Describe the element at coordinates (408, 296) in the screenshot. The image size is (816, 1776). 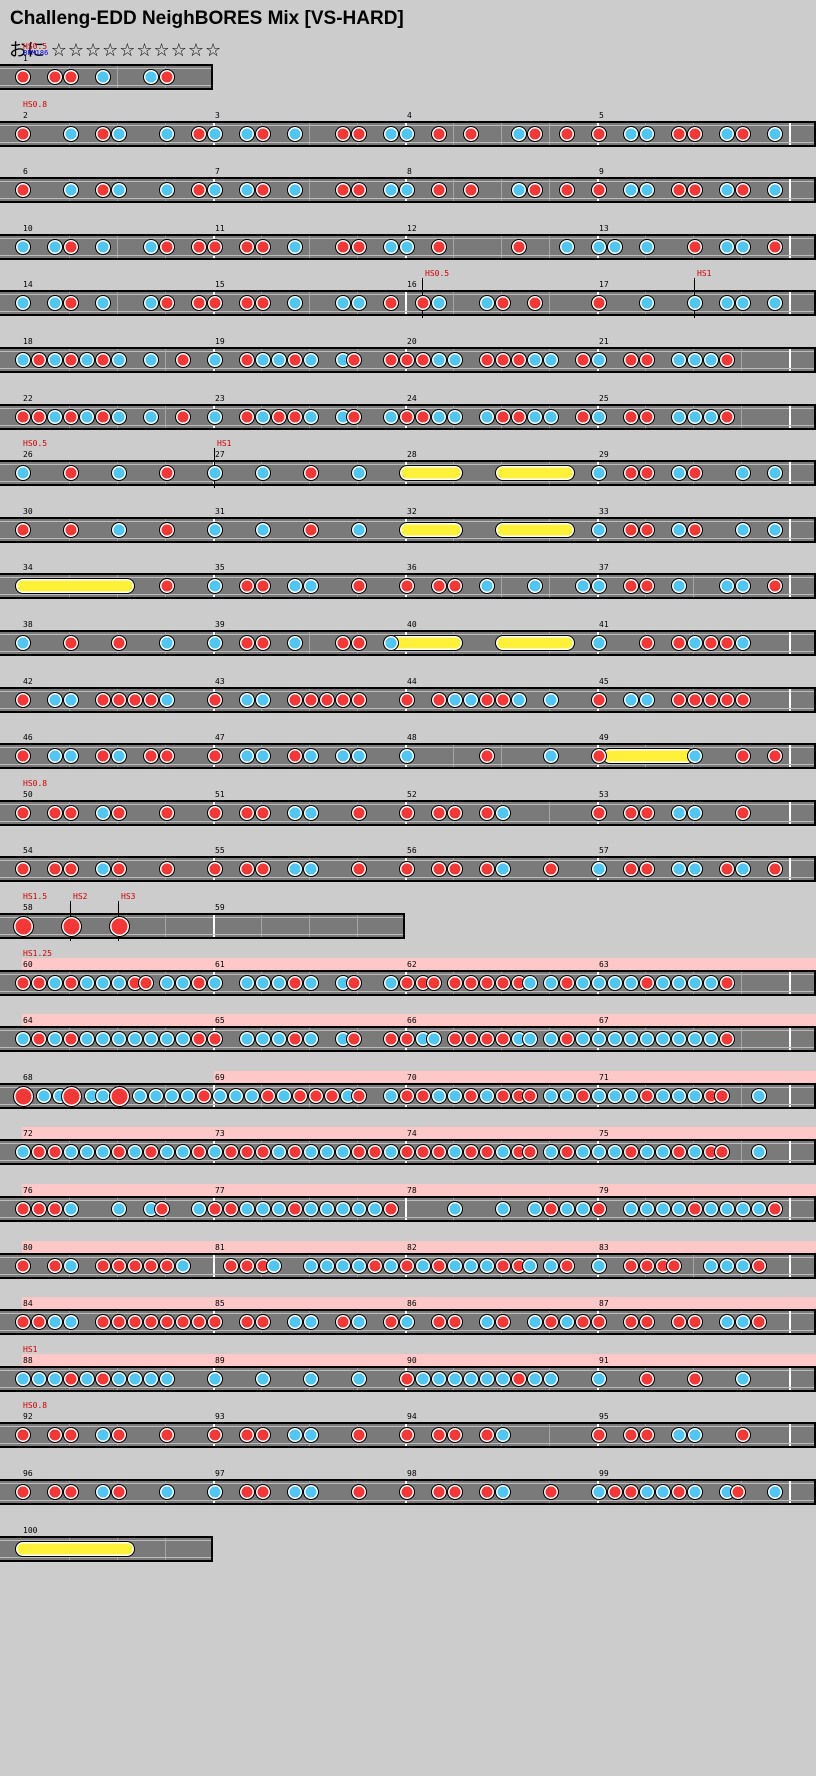
I see `chart-row: 14 15 16 17 HS0.5 HS1` at that location.